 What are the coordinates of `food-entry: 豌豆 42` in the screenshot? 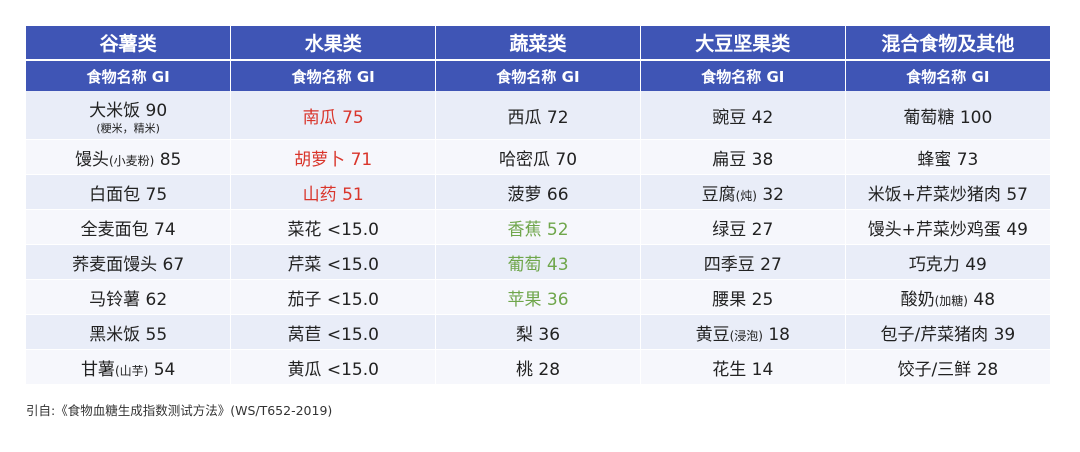 It's located at (742, 118).